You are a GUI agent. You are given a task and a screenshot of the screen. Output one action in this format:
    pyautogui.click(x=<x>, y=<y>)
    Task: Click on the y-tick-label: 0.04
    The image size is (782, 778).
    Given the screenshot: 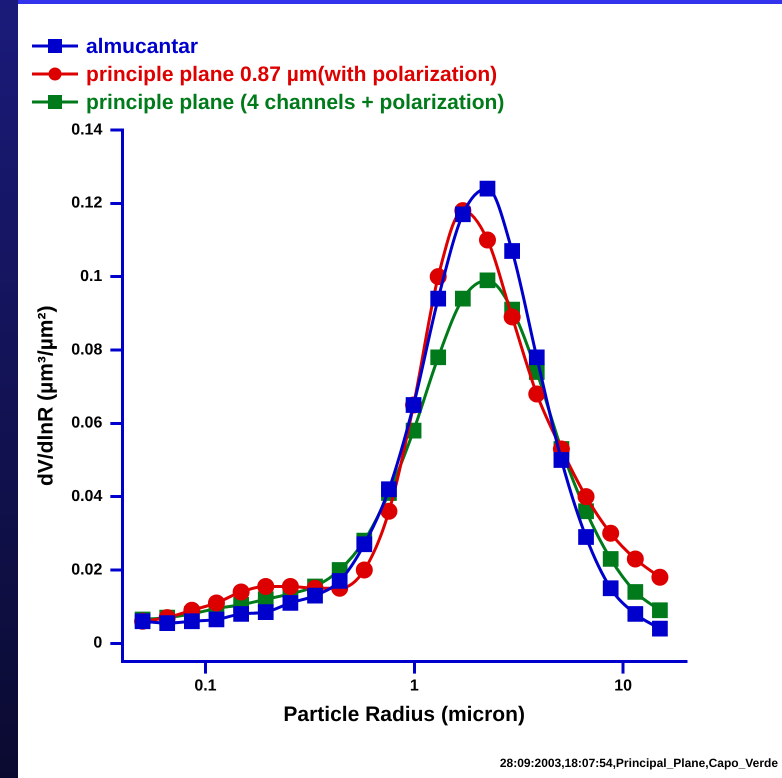 What is the action you would take?
    pyautogui.click(x=86, y=497)
    